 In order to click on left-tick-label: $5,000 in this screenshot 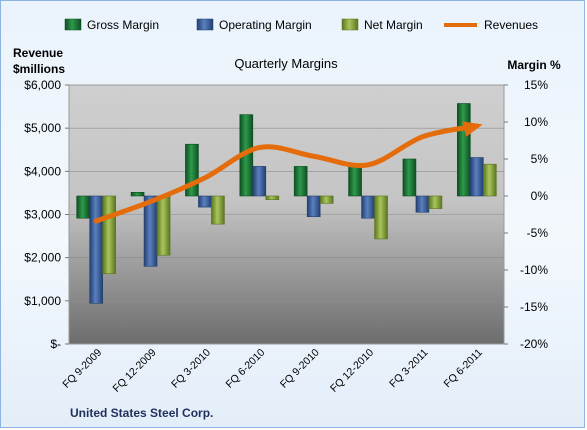, I will do `click(42, 128)`.